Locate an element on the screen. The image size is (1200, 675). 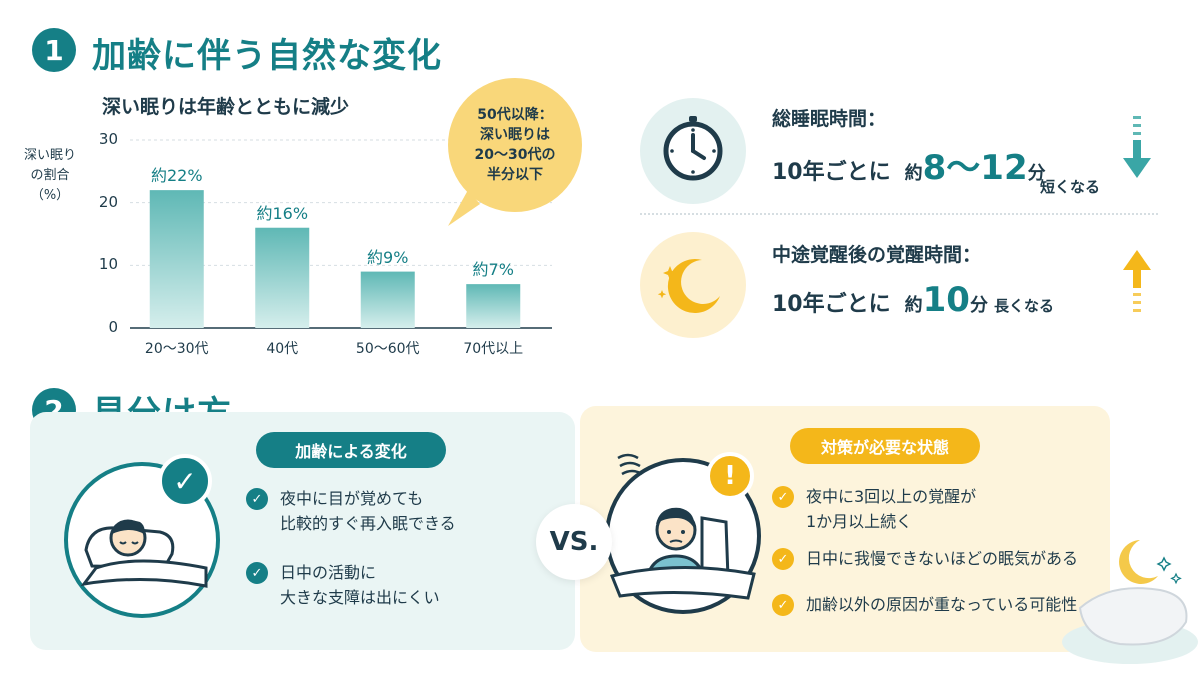
moon-icon-circle is located at coordinates (693, 285).